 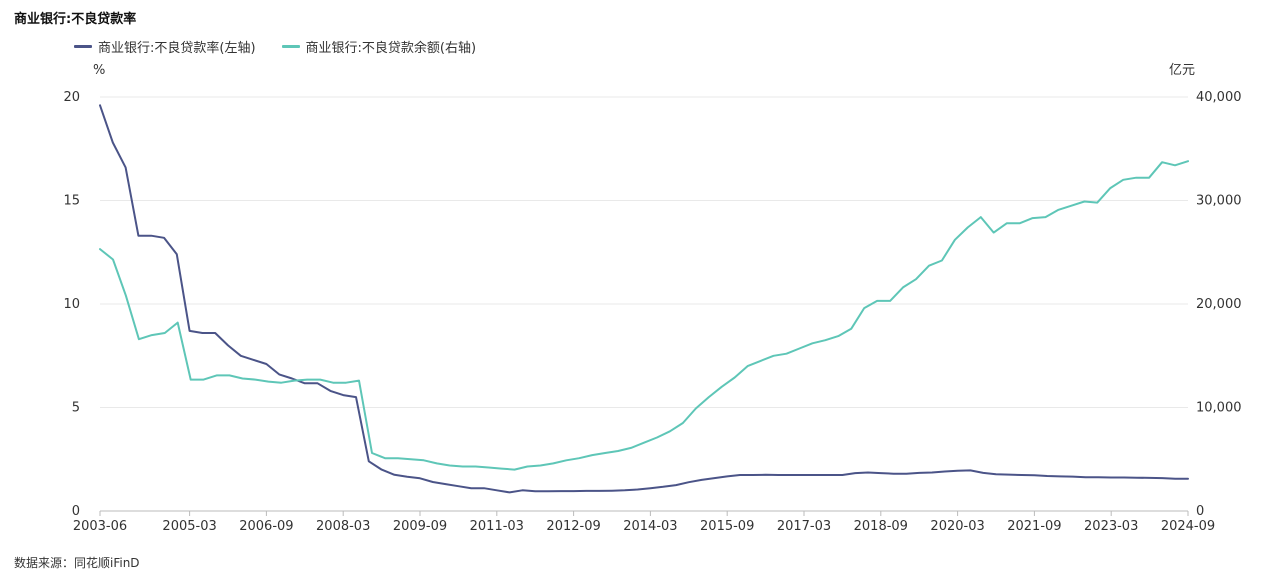 I want to click on x-tick-label: 2024-09, so click(x=1188, y=526).